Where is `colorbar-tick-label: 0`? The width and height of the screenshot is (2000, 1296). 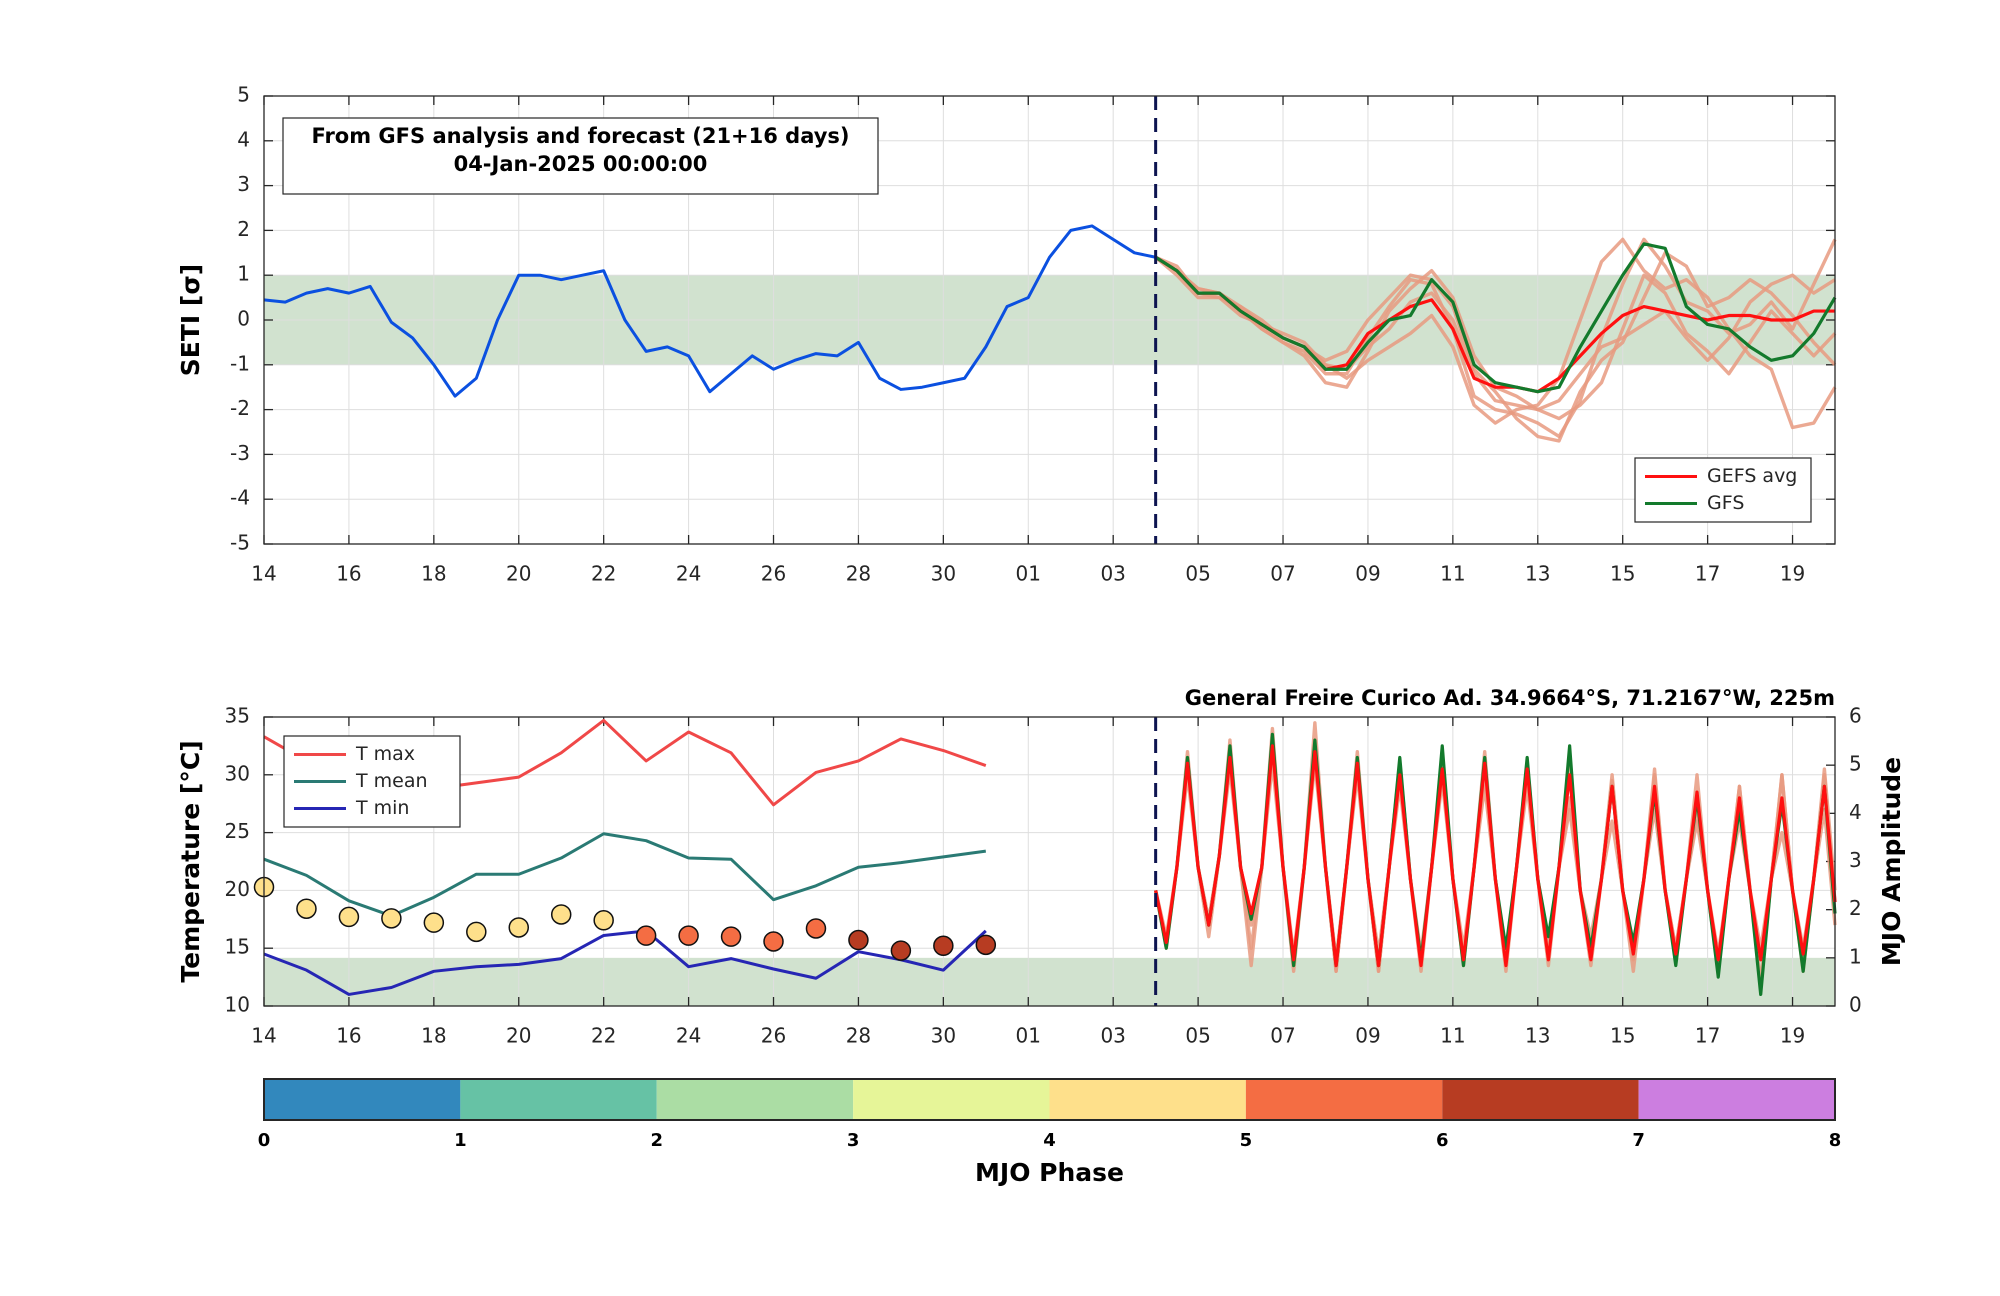
colorbar-tick-label: 0 is located at coordinates (264, 1140).